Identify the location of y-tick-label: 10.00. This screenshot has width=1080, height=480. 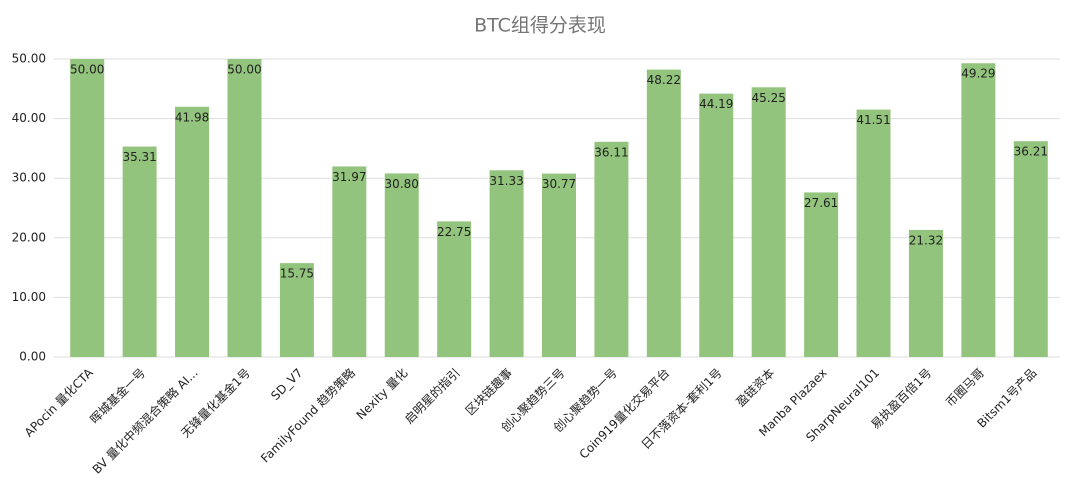
(29, 297).